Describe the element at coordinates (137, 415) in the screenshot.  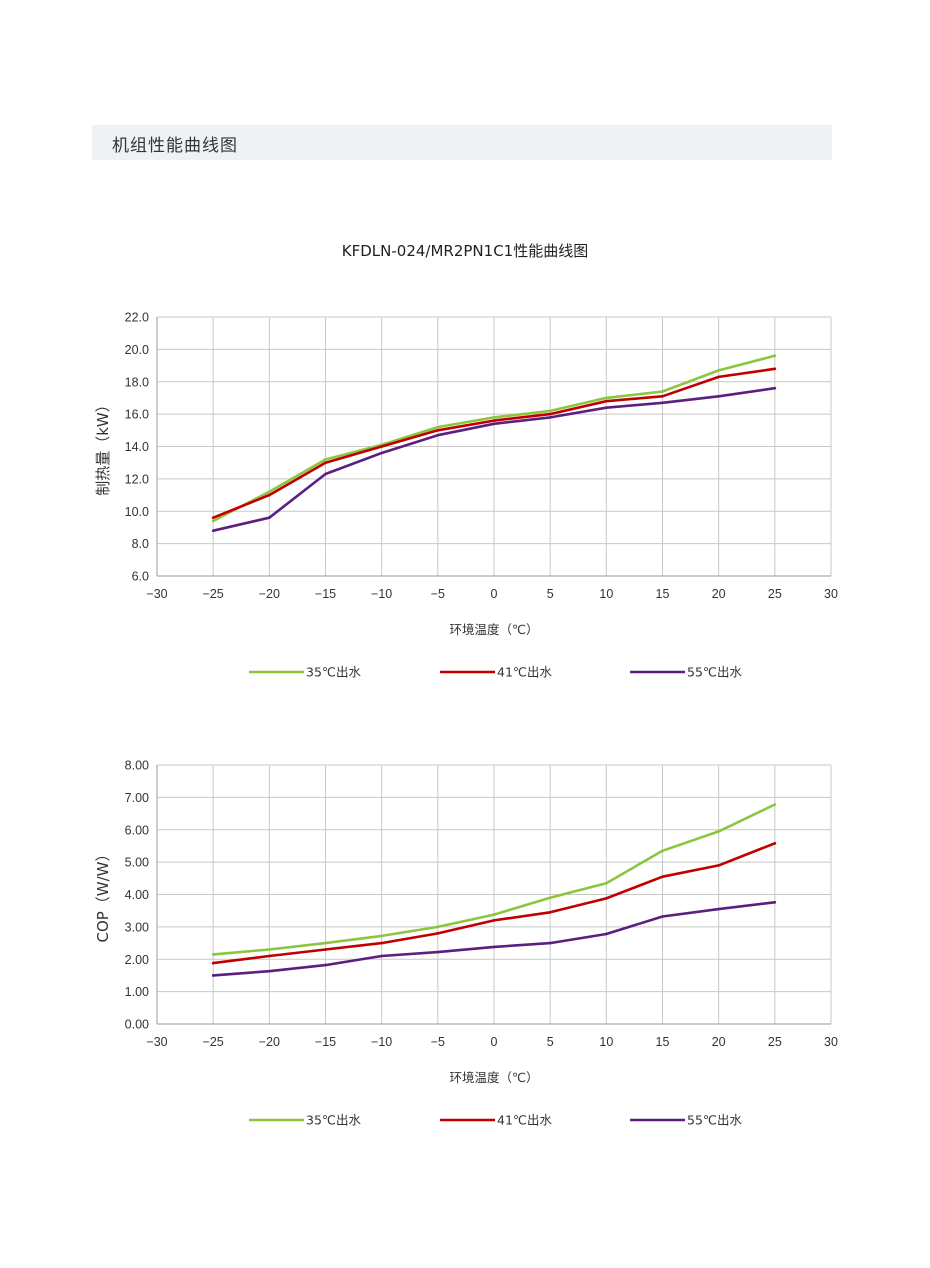
I see `y-tick-label: 16.0` at that location.